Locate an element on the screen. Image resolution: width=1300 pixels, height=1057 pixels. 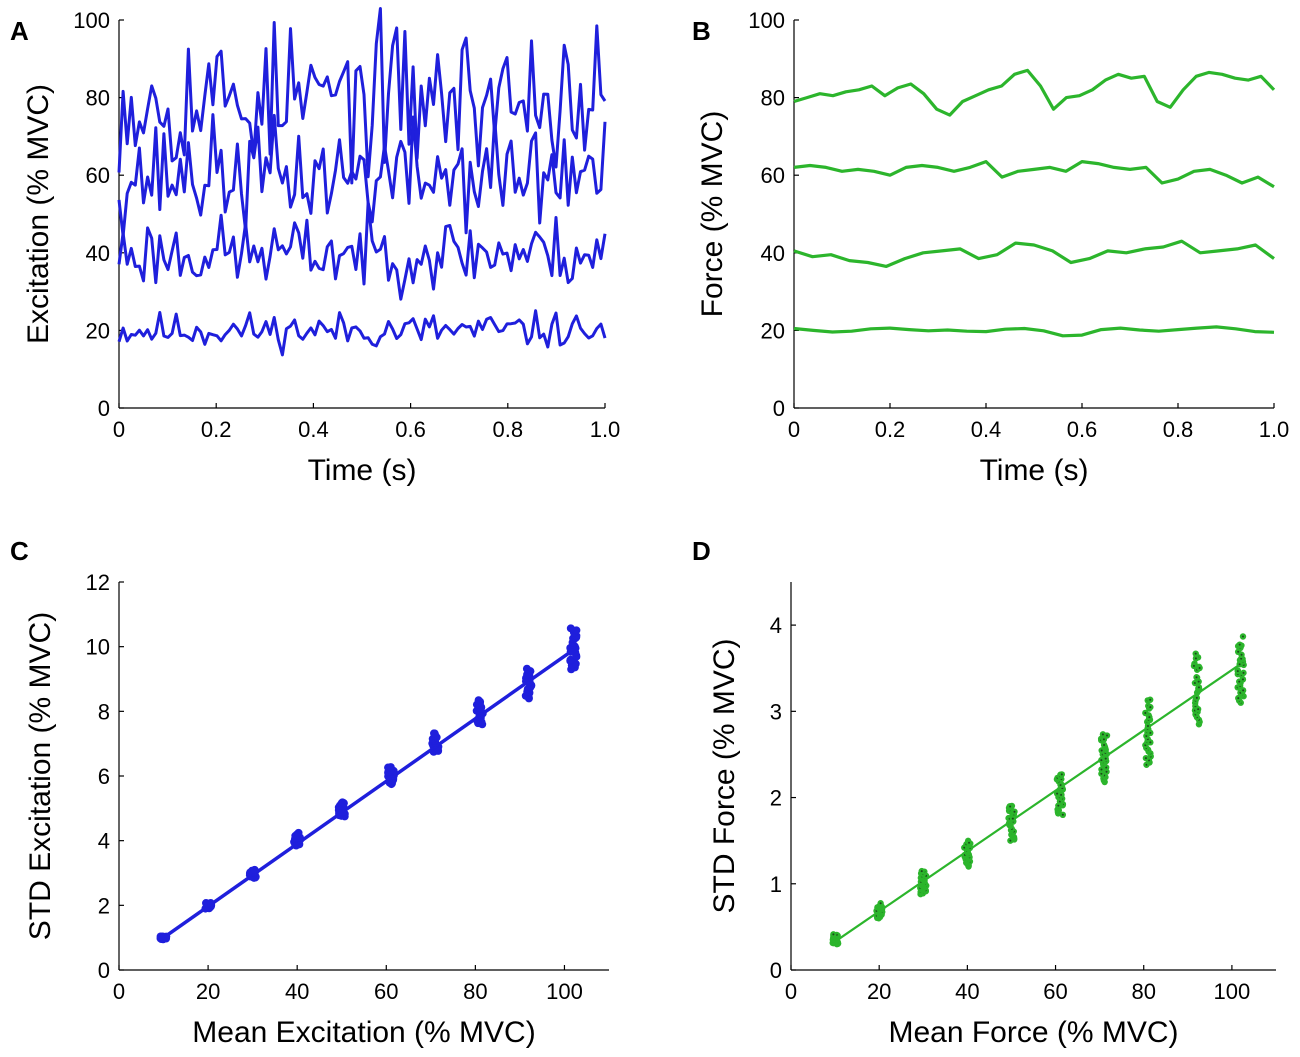
fit-line is located at coordinates (1038, 803).